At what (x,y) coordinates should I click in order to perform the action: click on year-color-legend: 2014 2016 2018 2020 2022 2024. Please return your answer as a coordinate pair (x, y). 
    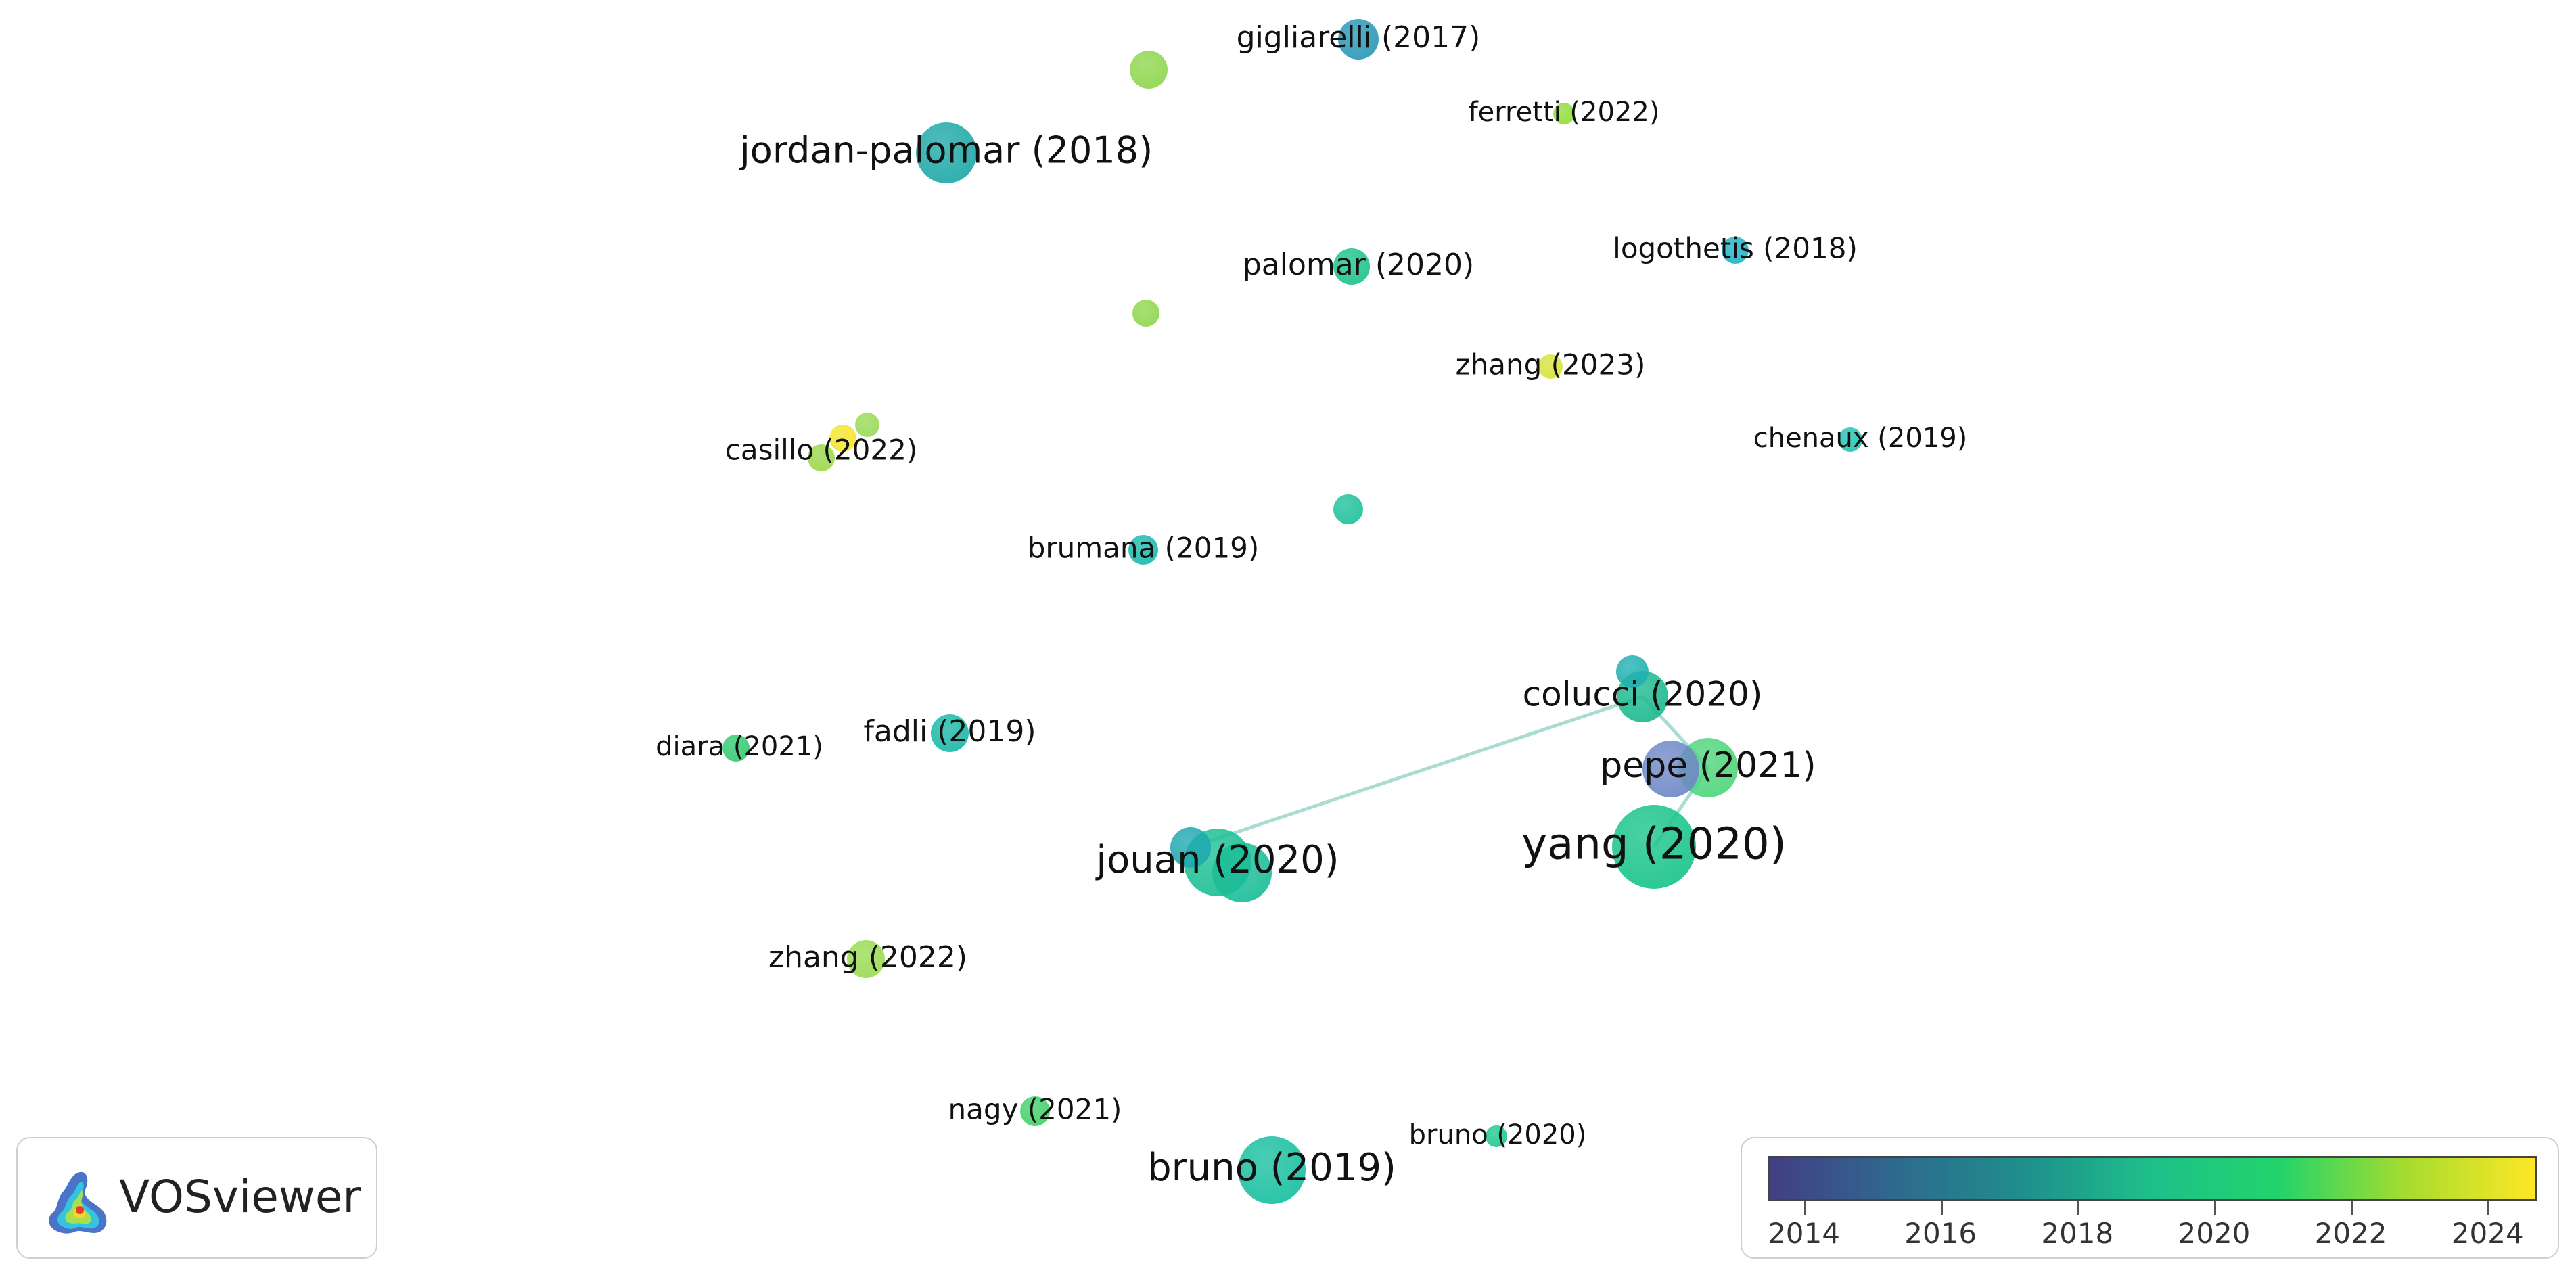
    Looking at the image, I should click on (2150, 1198).